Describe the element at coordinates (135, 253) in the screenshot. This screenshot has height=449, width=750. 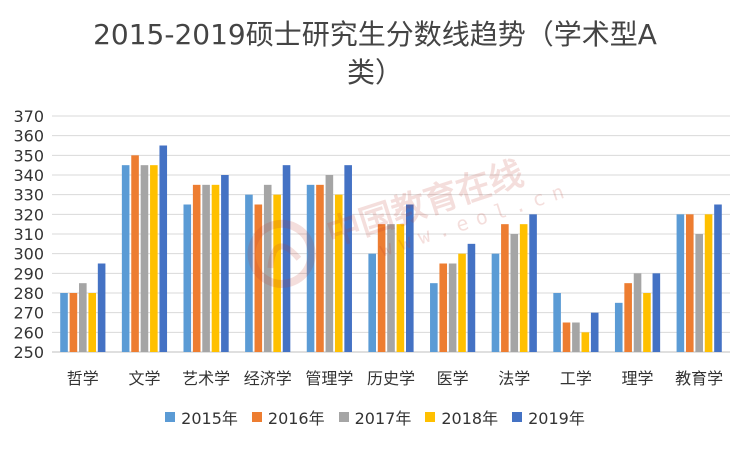
I see `bar-2016年-文学` at that location.